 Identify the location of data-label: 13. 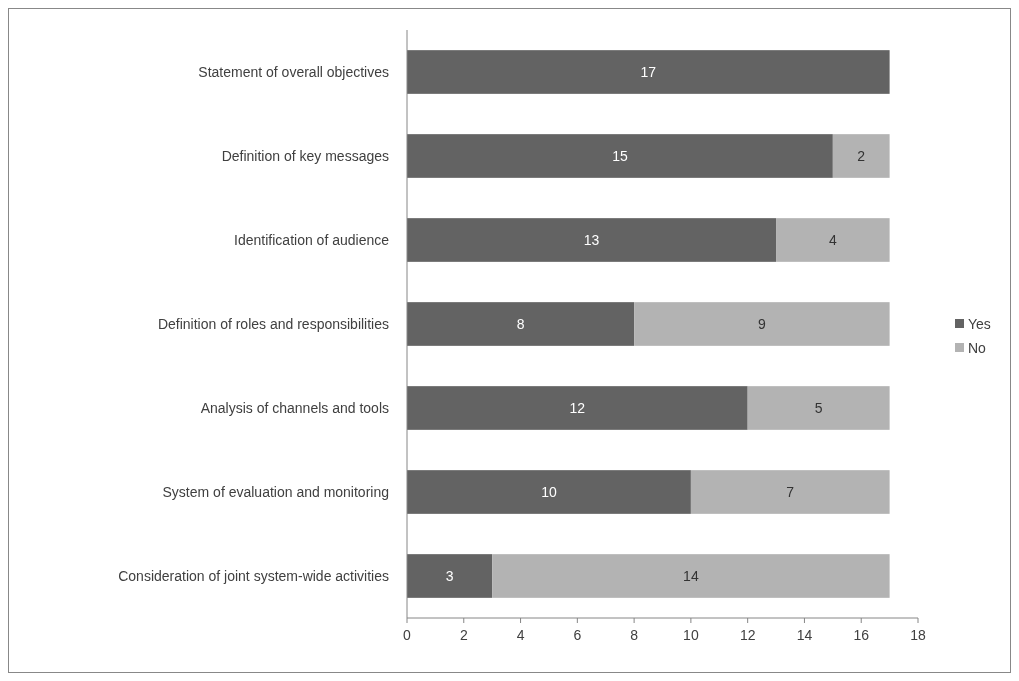
(591, 239).